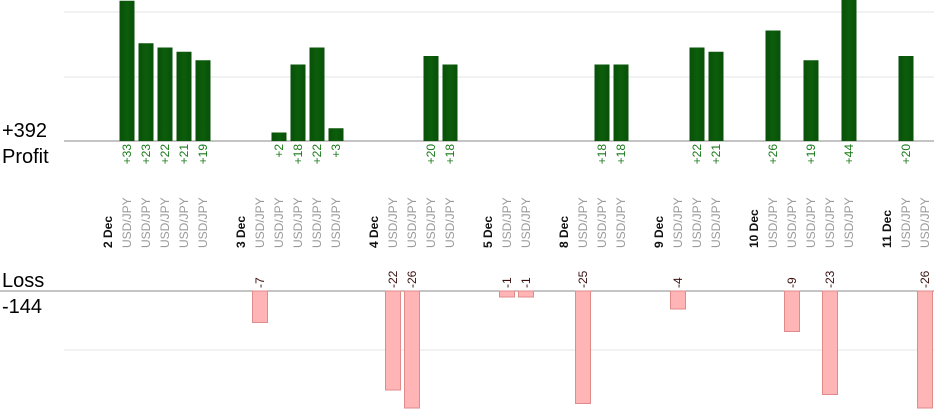 The image size is (934, 420). Describe the element at coordinates (146, 154) in the screenshot. I see `profit-value-label: +23` at that location.